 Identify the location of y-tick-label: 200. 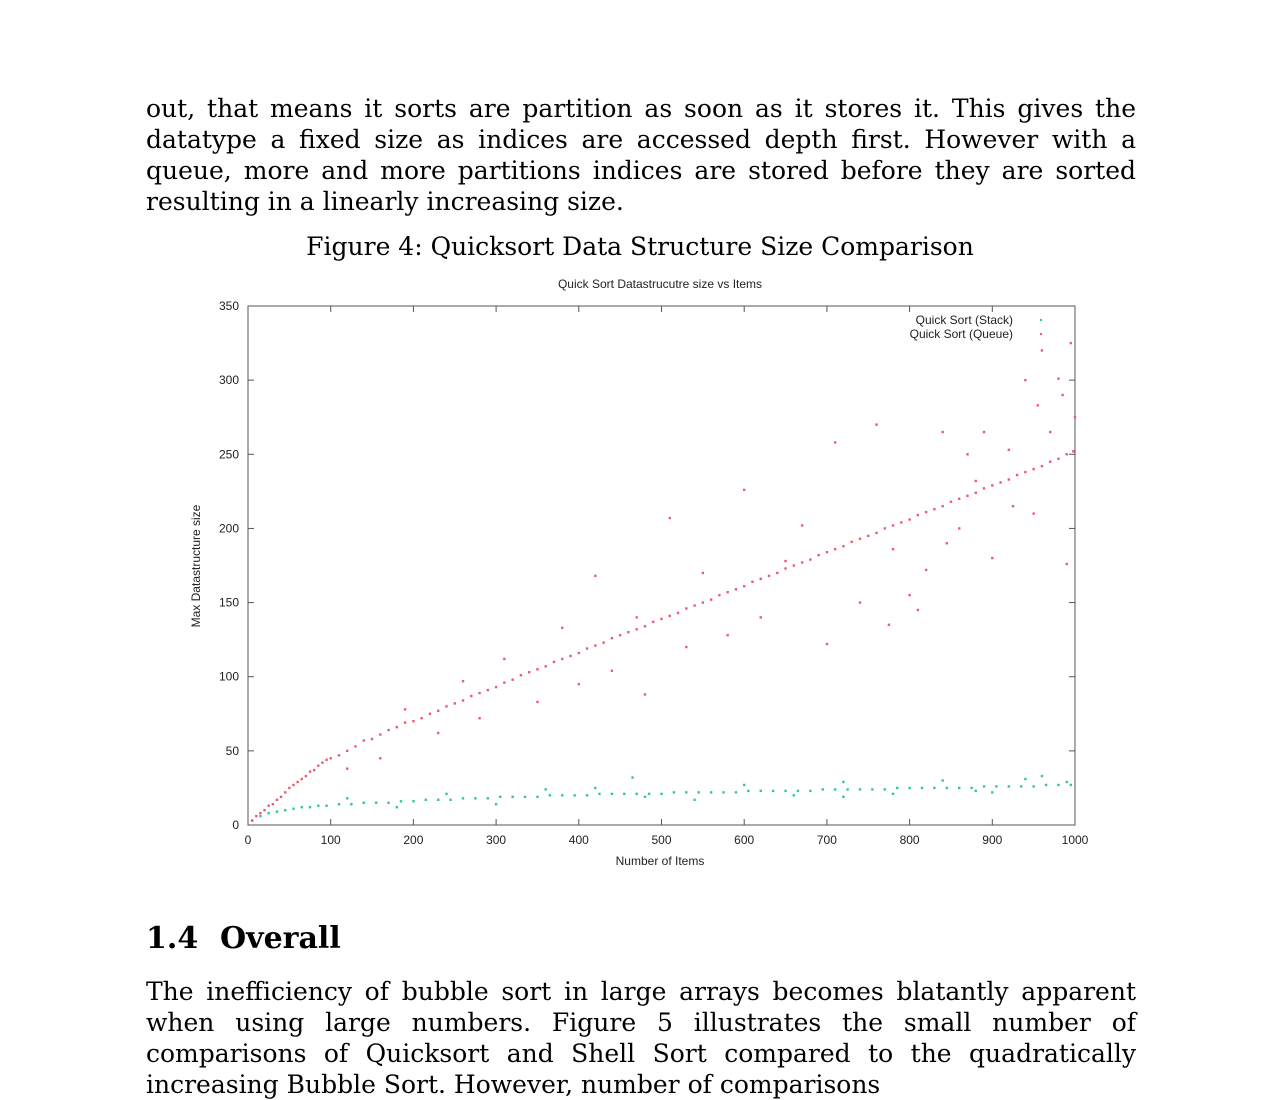
(229, 528).